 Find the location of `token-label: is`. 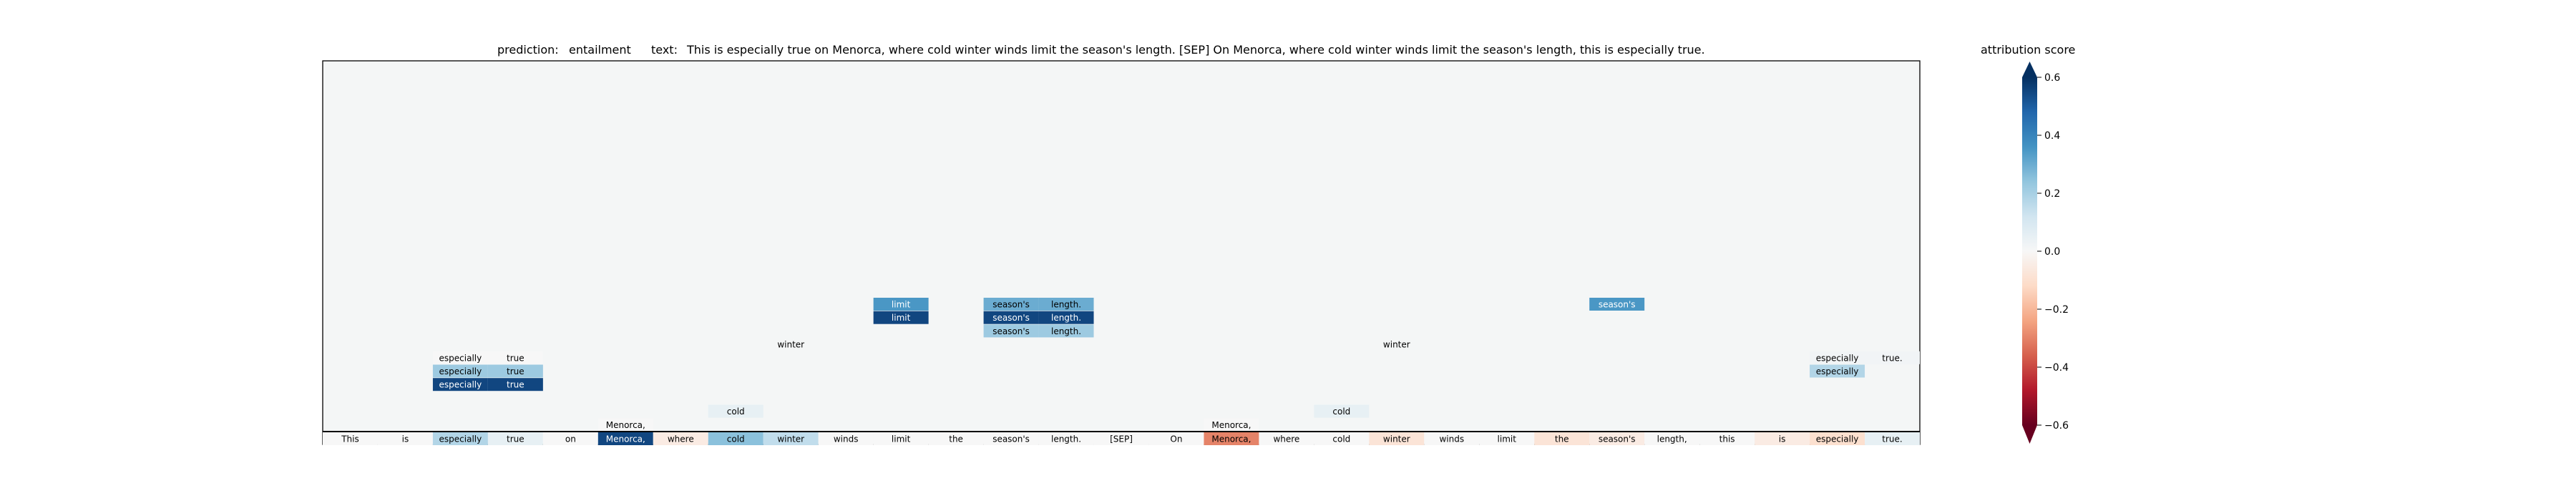

token-label: is is located at coordinates (405, 439).